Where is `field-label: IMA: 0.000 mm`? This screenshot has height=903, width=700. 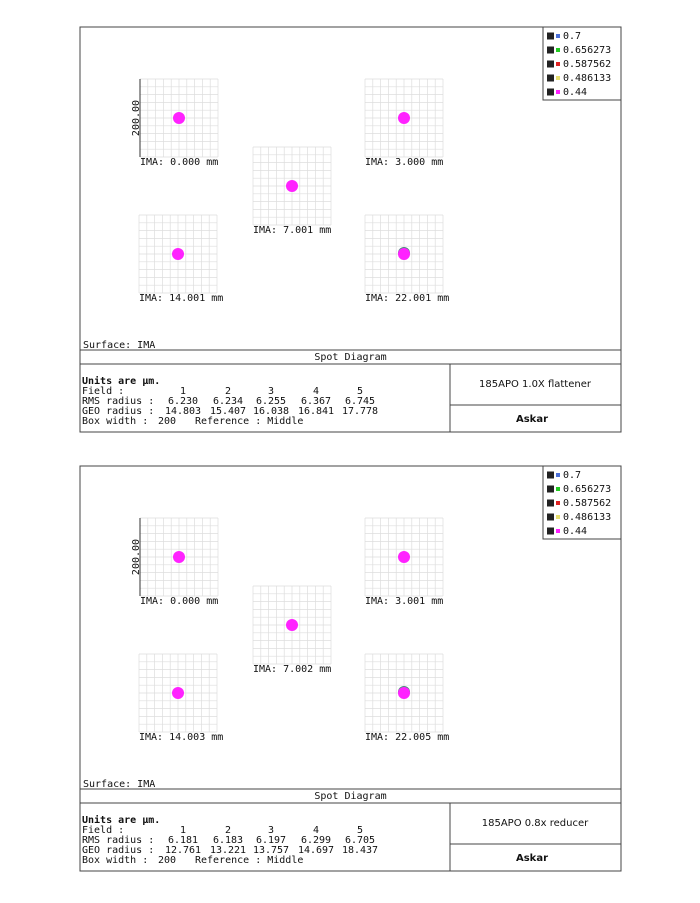
field-label: IMA: 0.000 mm is located at coordinates (179, 162).